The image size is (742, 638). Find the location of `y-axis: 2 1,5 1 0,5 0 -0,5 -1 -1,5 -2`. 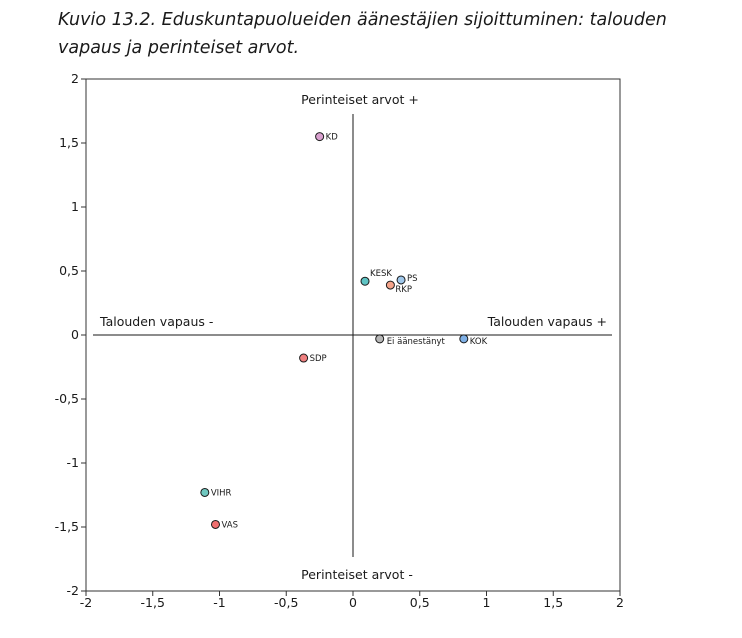

y-axis: 2 1,5 1 0,5 0 -0,5 -1 -1,5 -2 is located at coordinates (70, 334).